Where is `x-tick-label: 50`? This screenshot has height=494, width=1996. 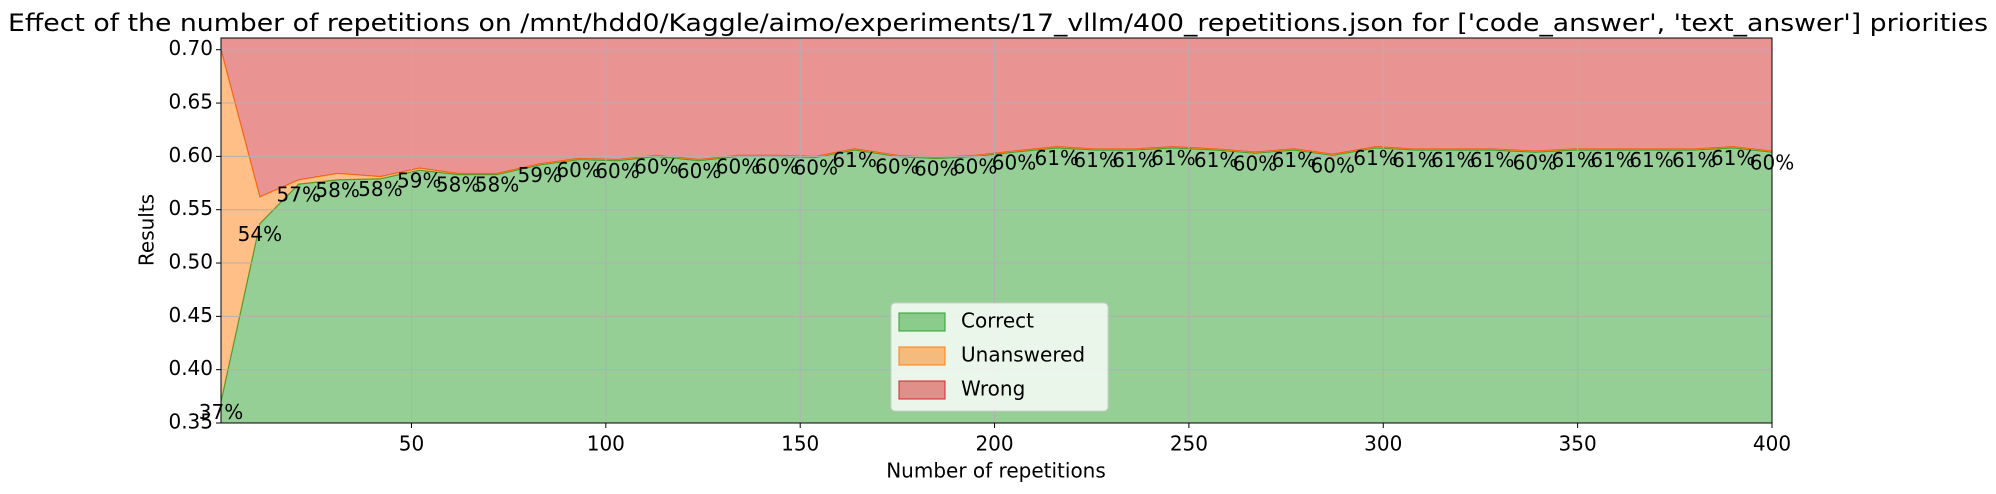
x-tick-label: 50 is located at coordinates (411, 444).